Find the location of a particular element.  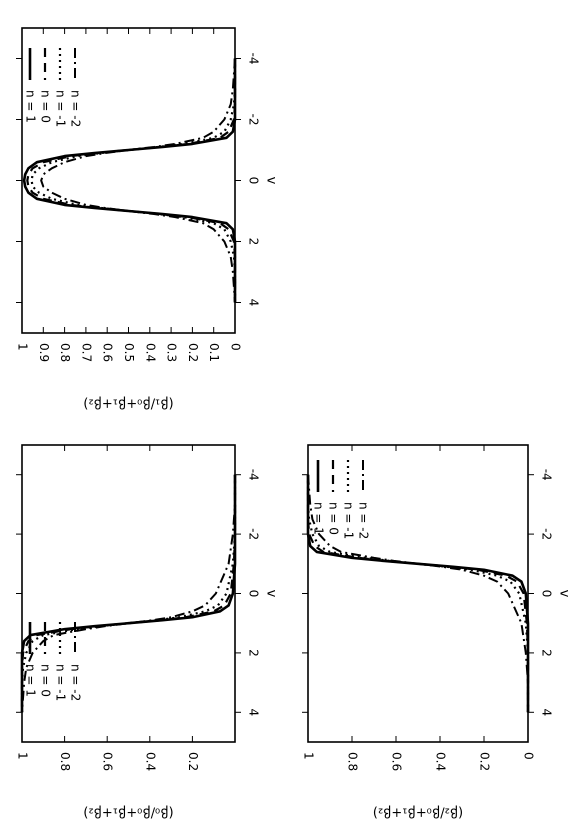

ytick-label-beta2: 0.6 is located at coordinates (397, 761).